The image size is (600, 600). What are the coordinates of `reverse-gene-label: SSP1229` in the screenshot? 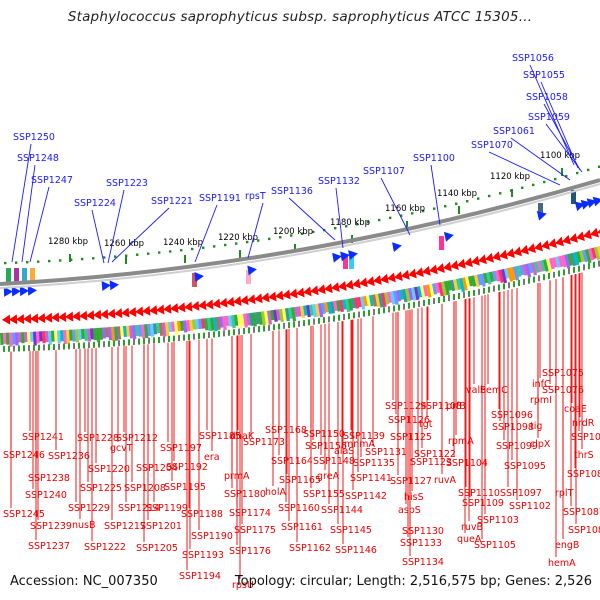 It's located at (89, 508).